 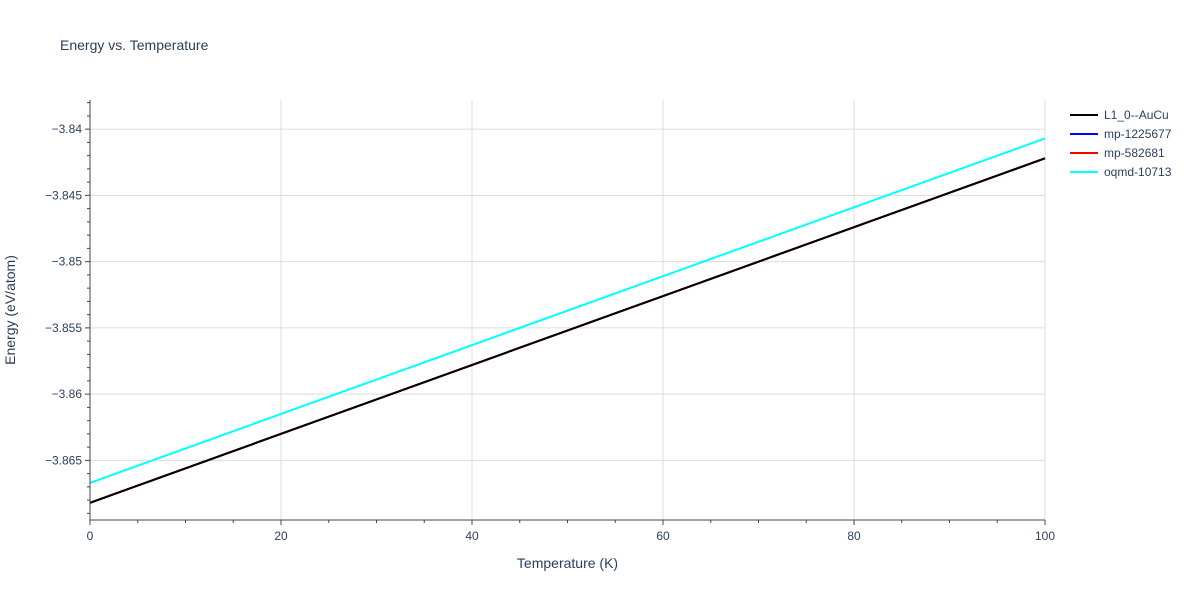 What do you see at coordinates (1138, 134) in the screenshot?
I see `legend-label: mp-1225677` at bounding box center [1138, 134].